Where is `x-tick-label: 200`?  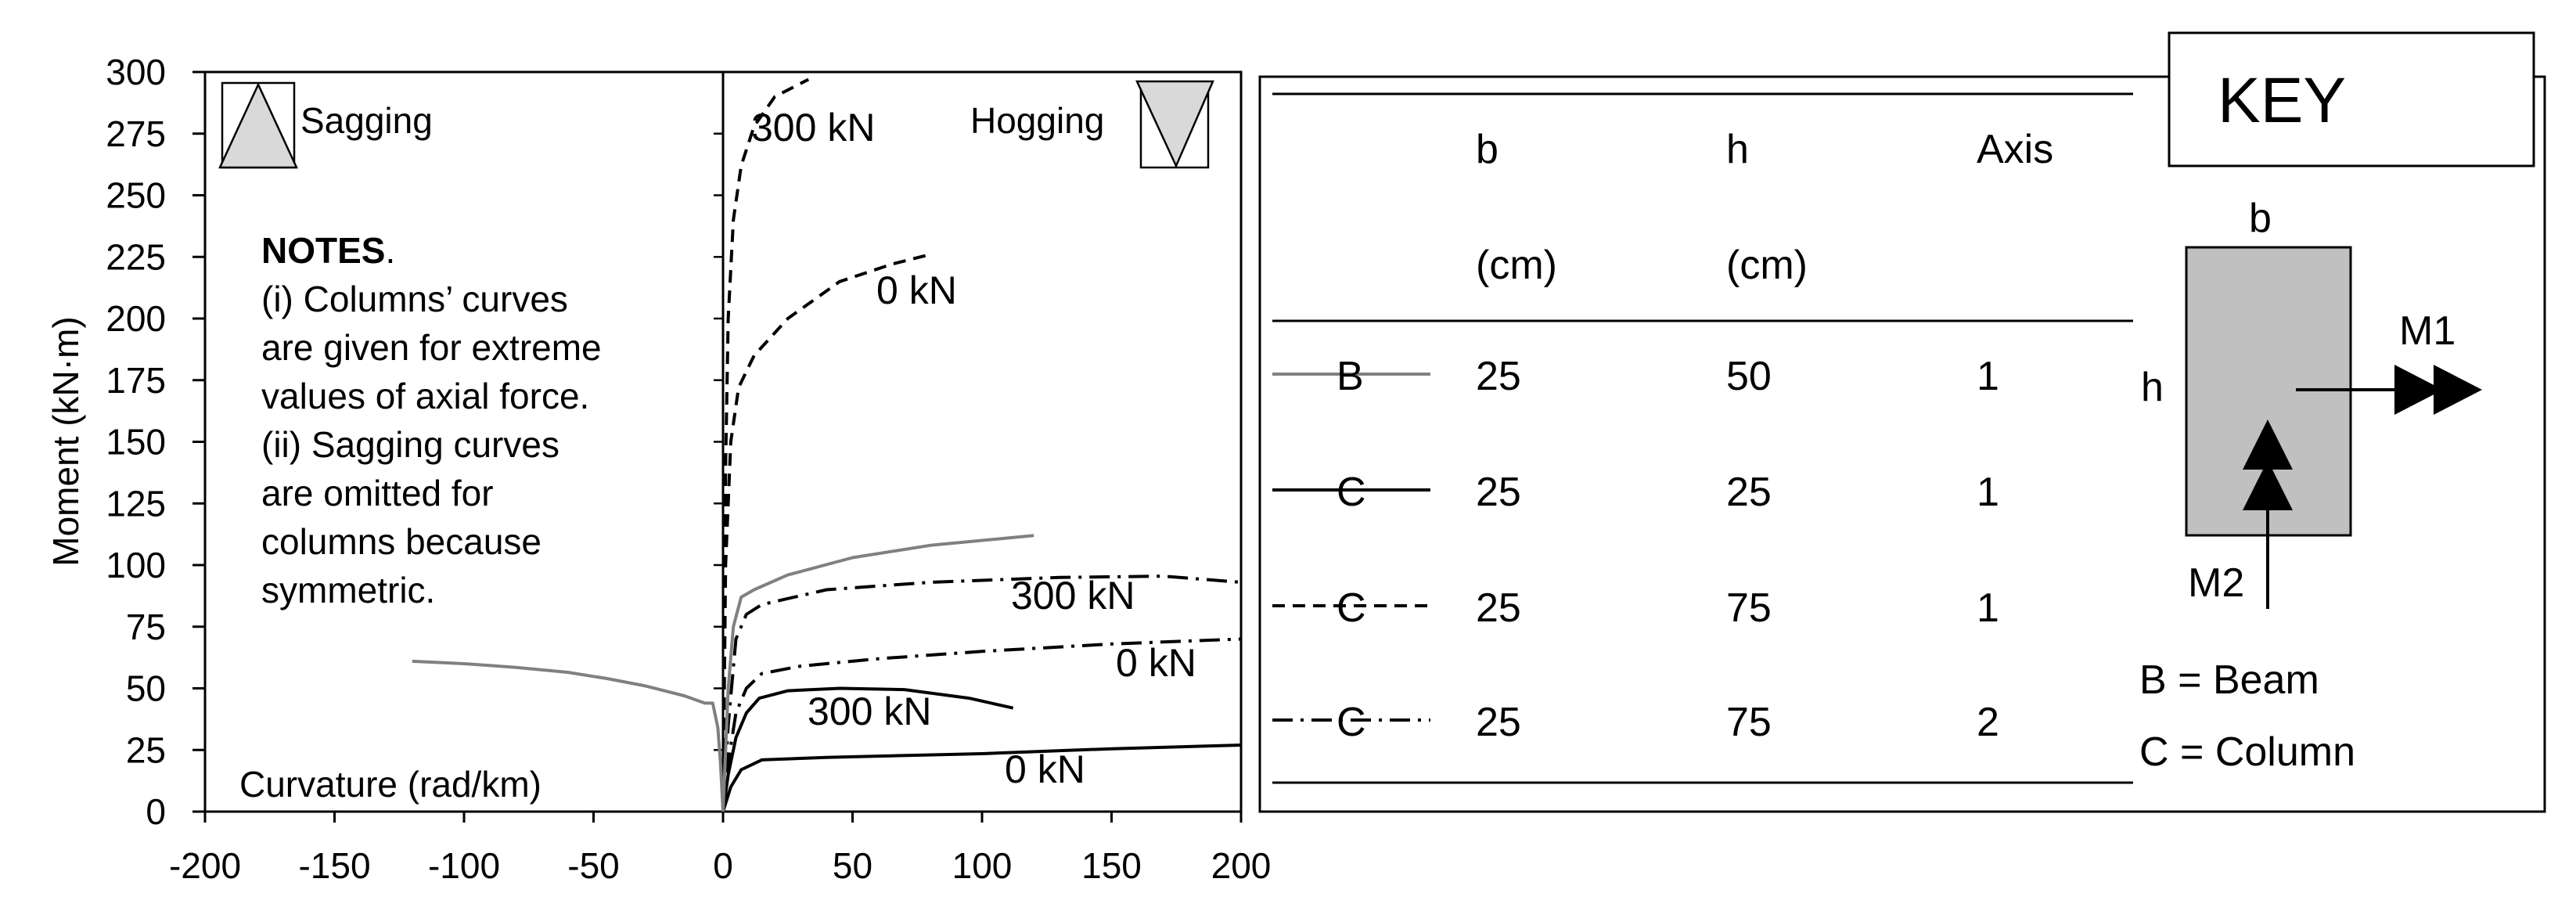
x-tick-label: 200 is located at coordinates (1242, 866).